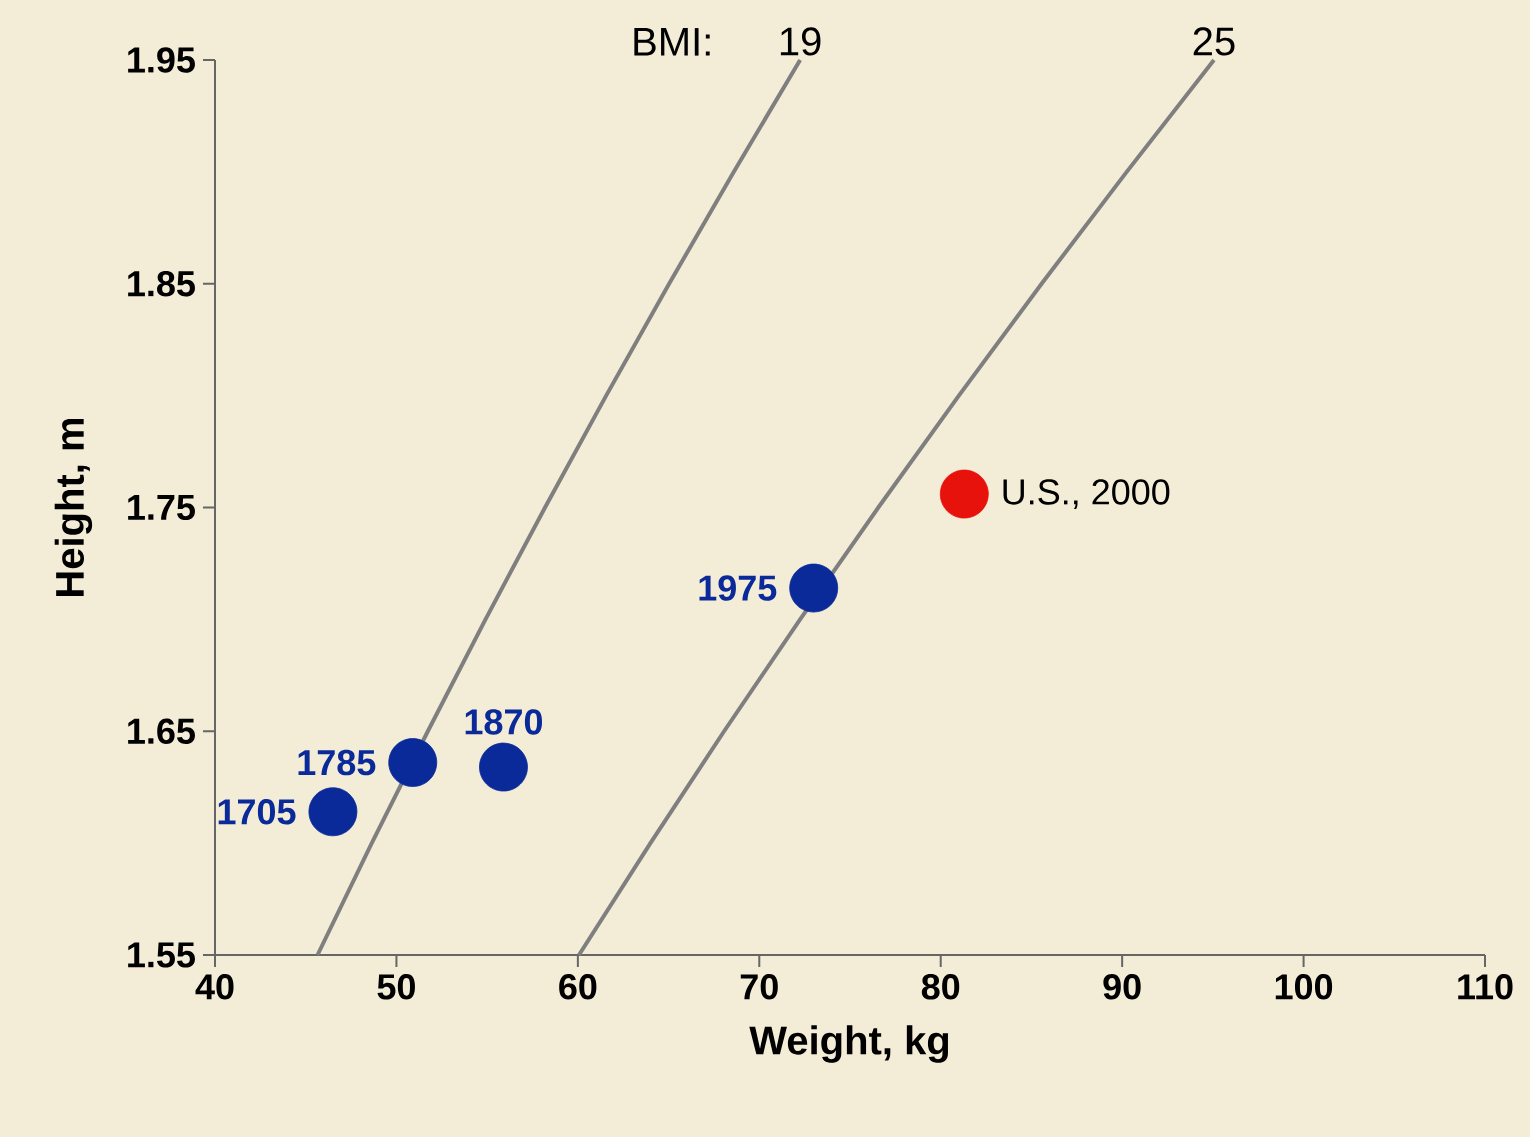  I want to click on y-tick-label: 1.75, so click(161, 507).